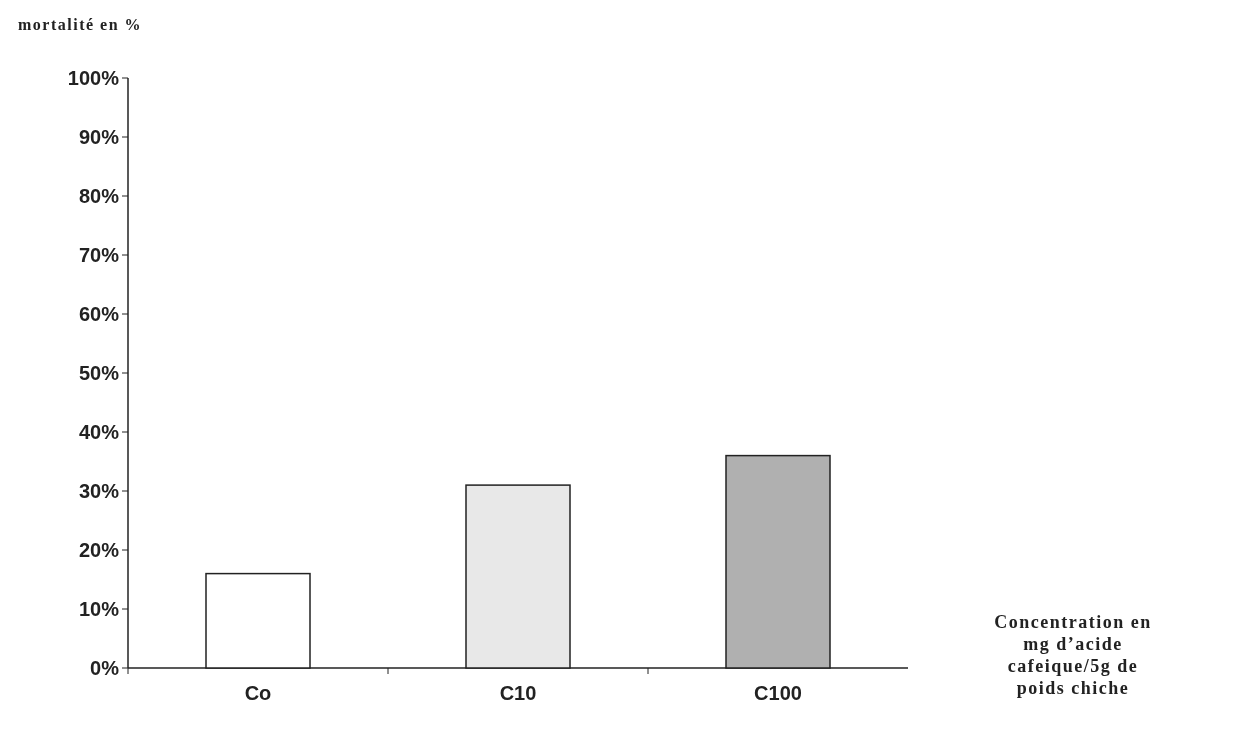 This screenshot has height=732, width=1246. What do you see at coordinates (105, 668) in the screenshot?
I see `y-tick-label: 0%` at bounding box center [105, 668].